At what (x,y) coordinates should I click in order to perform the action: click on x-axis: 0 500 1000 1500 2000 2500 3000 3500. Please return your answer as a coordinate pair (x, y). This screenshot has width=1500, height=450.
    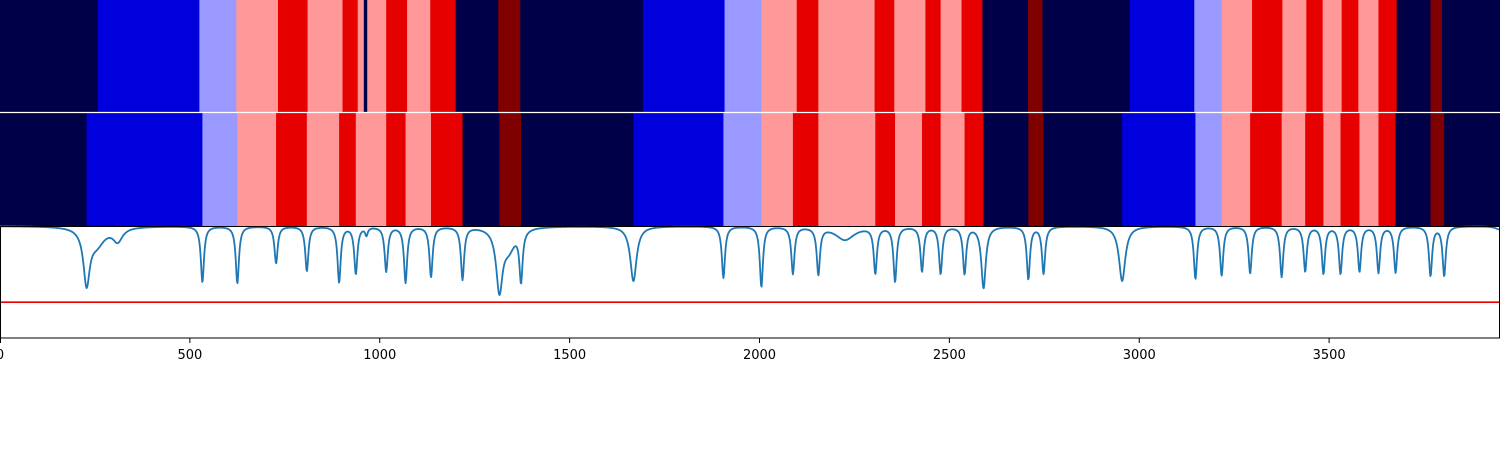
    Looking at the image, I should click on (673, 350).